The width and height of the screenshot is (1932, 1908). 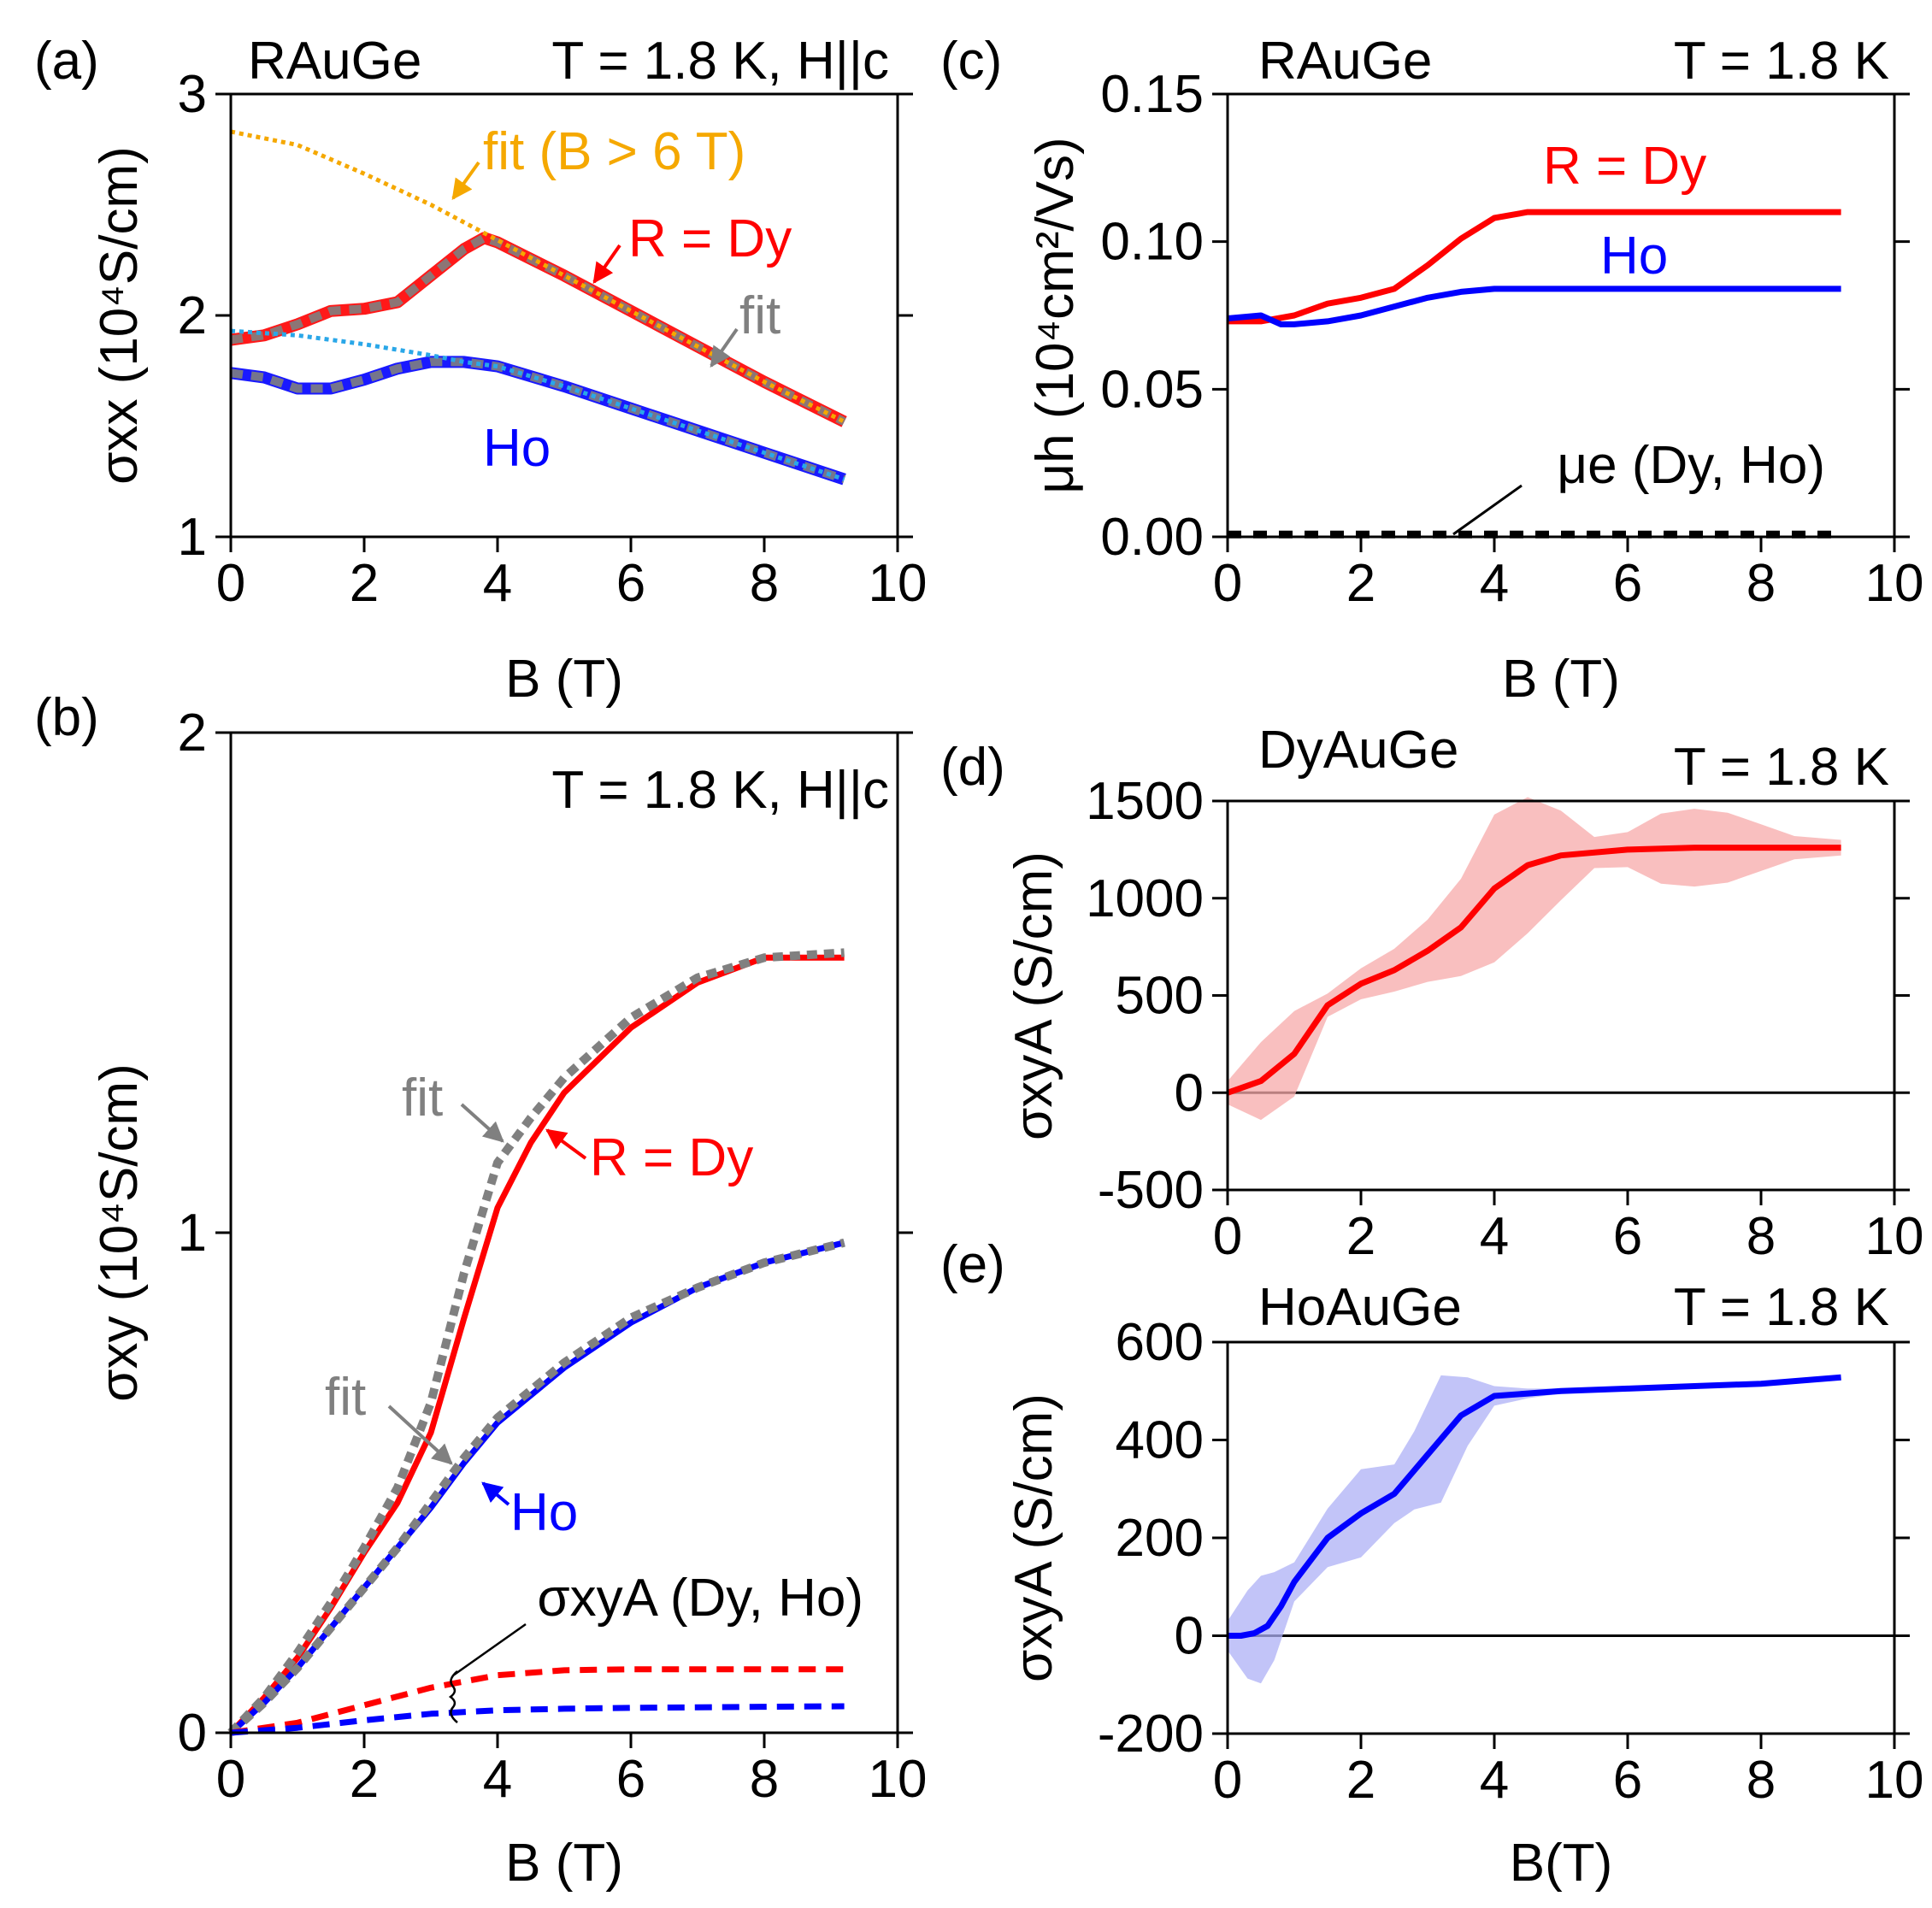 What do you see at coordinates (1160, 1538) in the screenshot?
I see `ytick-label-e-2: 200` at bounding box center [1160, 1538].